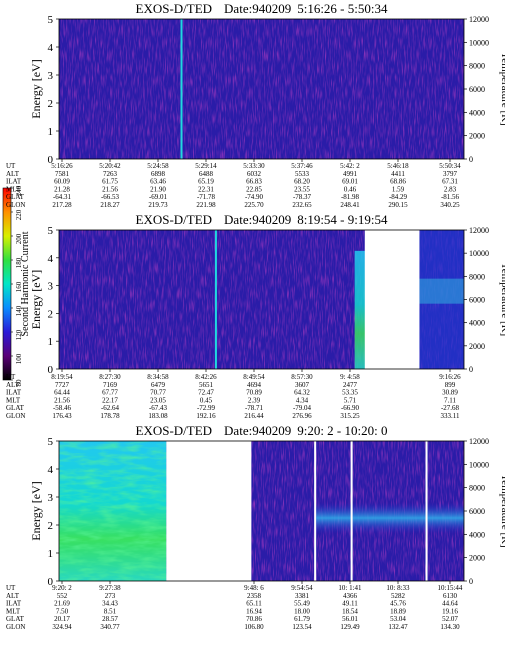 Image resolution: width=505 pixels, height=649 pixels. What do you see at coordinates (471, 581) in the screenshot?
I see `temperature-tick-label: 0` at bounding box center [471, 581].